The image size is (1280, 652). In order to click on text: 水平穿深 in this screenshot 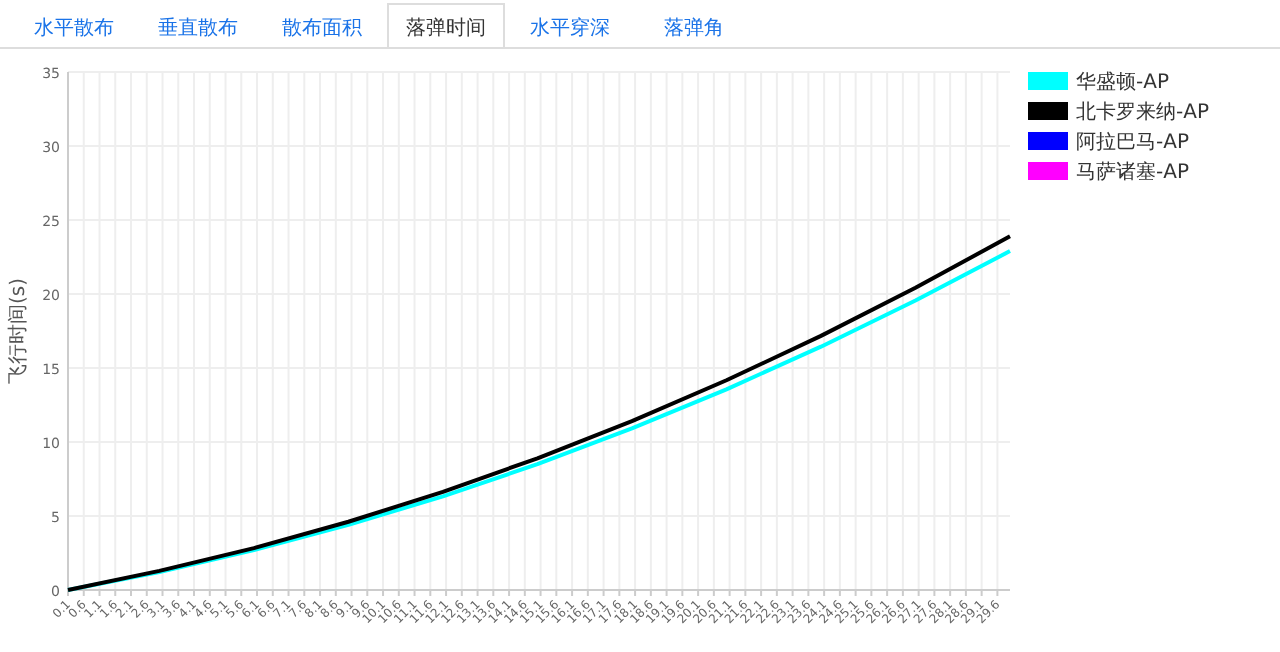, I will do `click(570, 28)`.